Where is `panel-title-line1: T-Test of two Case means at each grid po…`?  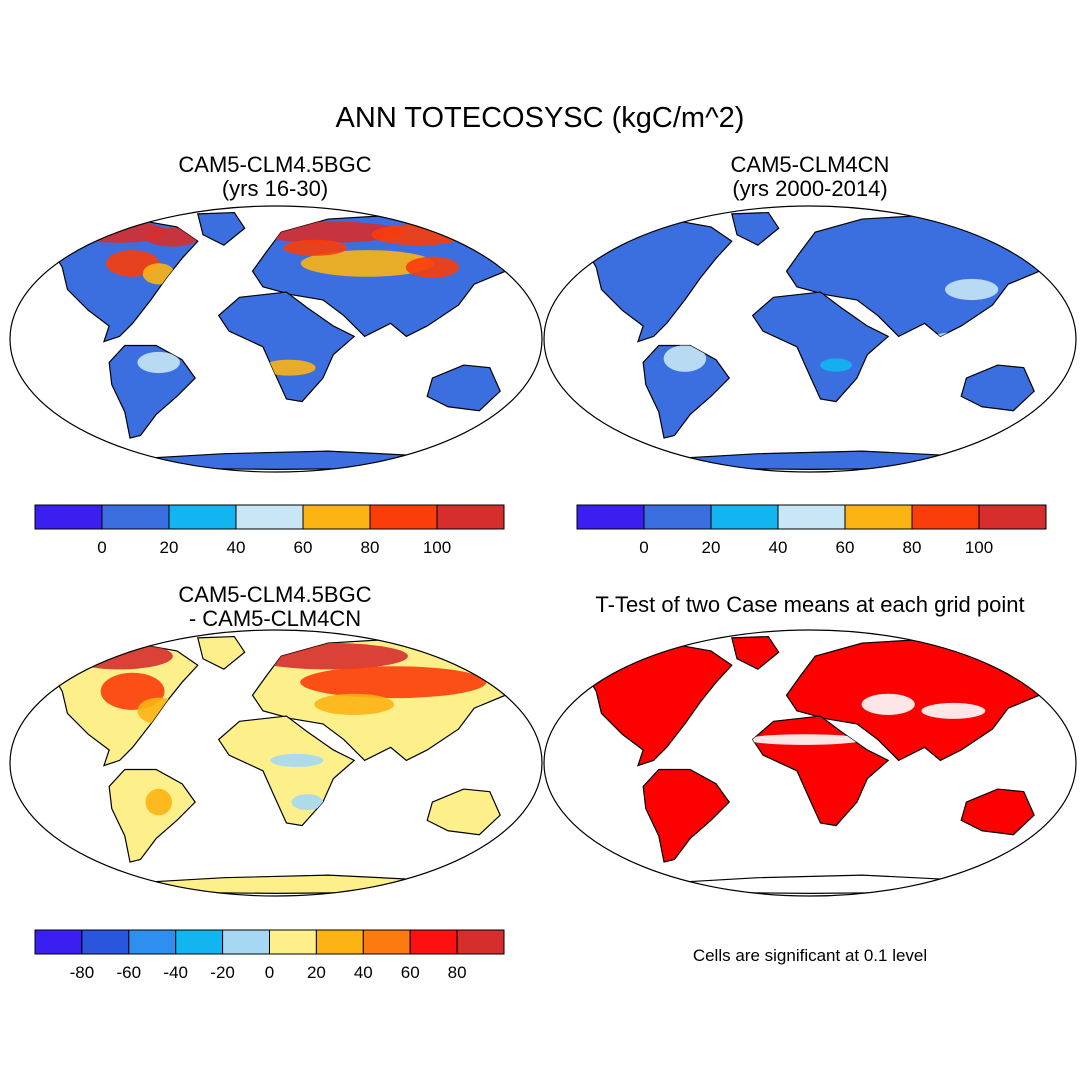
panel-title-line1: T-Test of two Case means at each grid po… is located at coordinates (810, 604).